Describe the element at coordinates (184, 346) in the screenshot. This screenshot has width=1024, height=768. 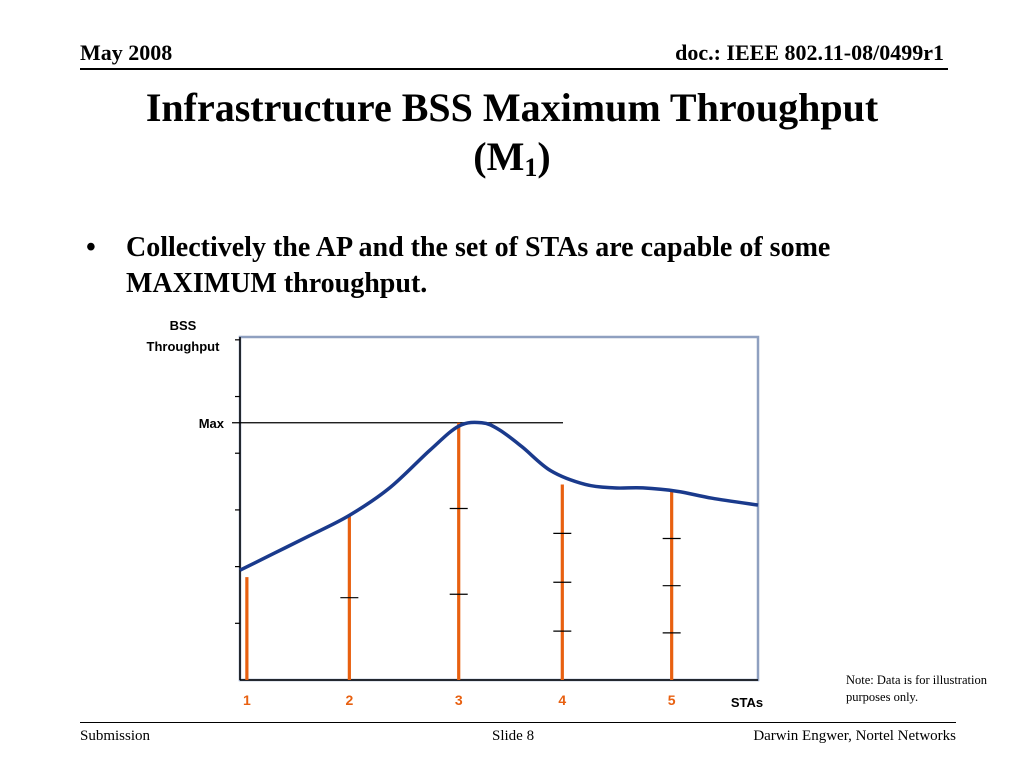
I see `y-axis-label-line2: Throughput` at that location.